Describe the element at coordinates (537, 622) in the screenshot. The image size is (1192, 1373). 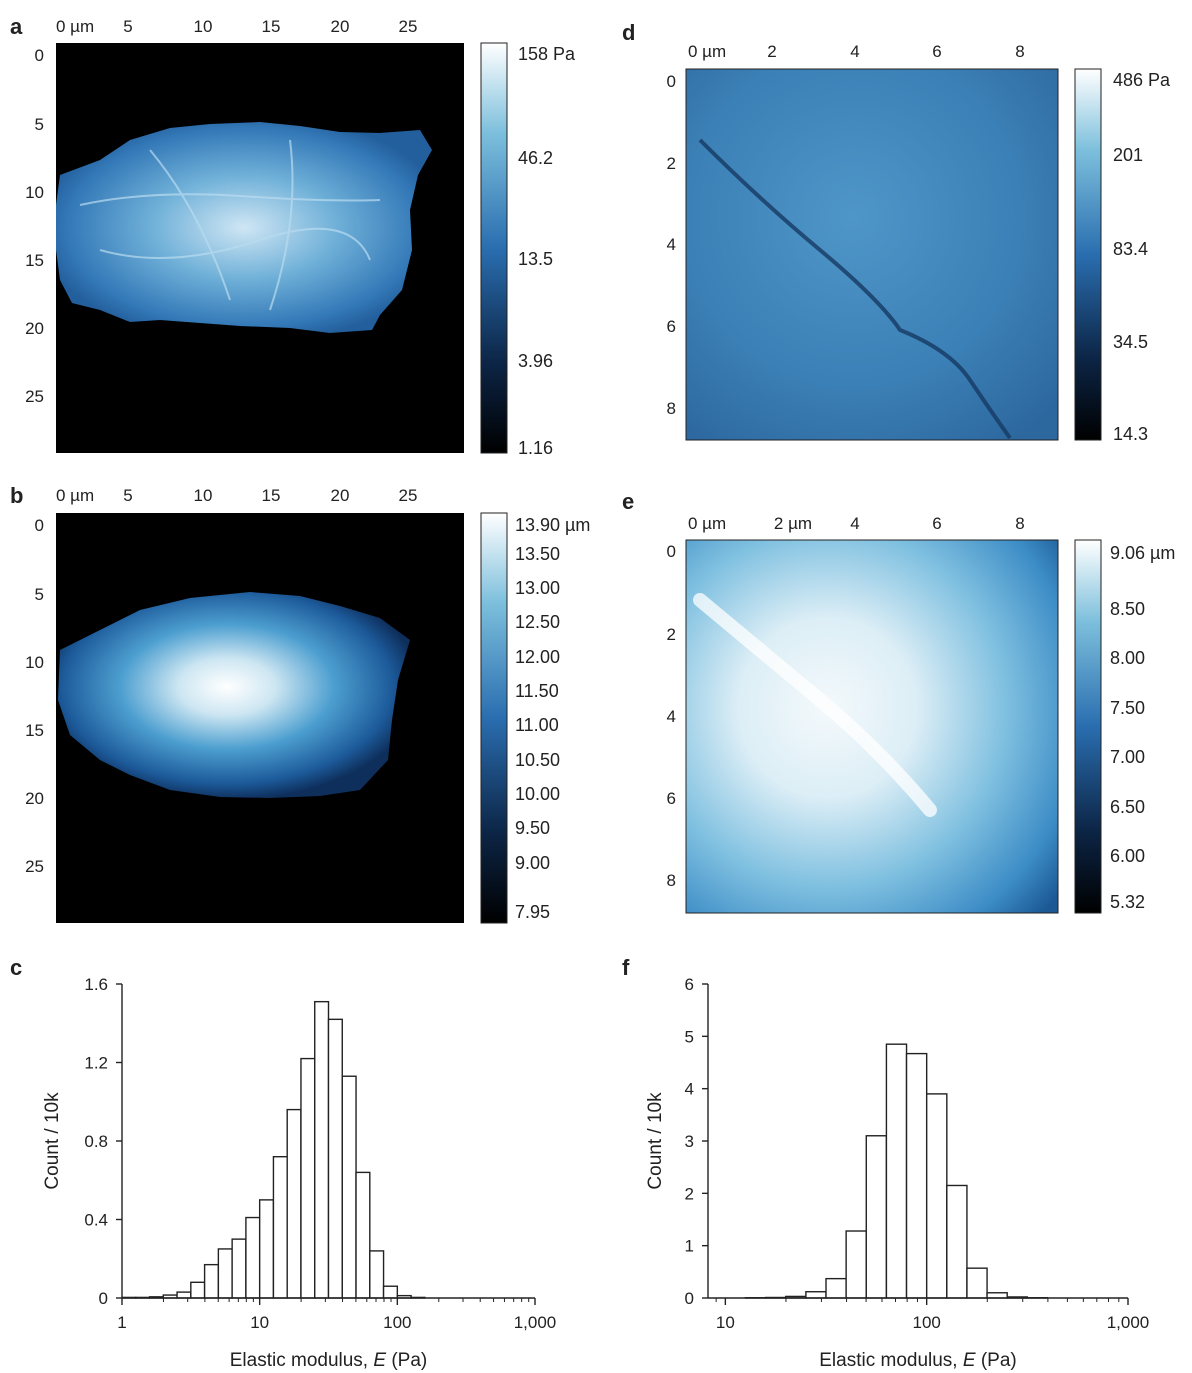
I see `colorbar-tick-b: 12.50` at that location.